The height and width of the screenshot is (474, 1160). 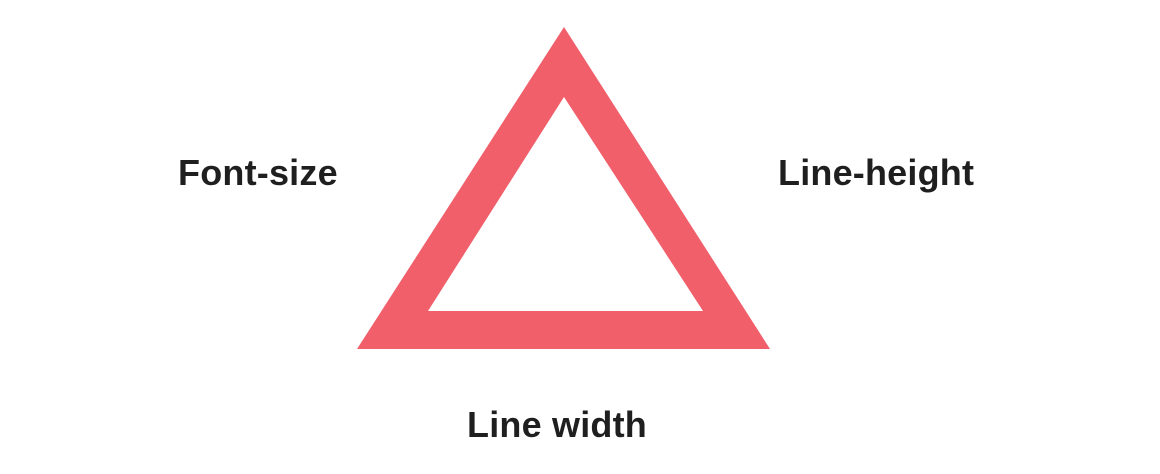 I want to click on line-width-label: Line width, so click(x=557, y=424).